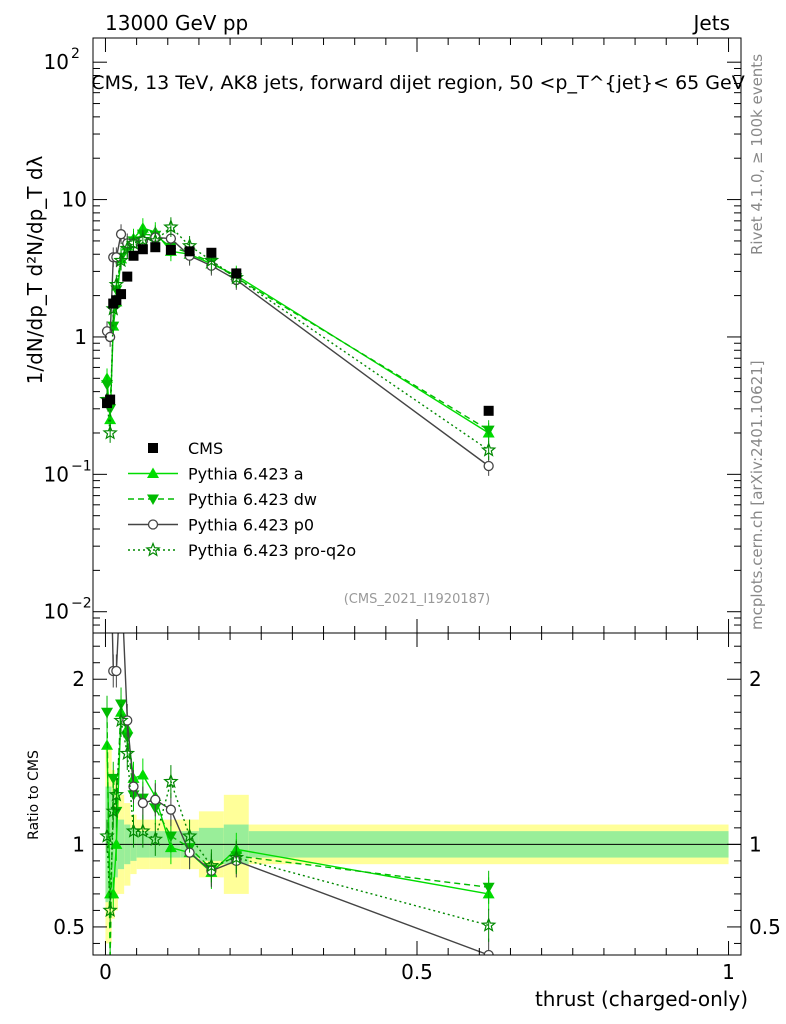  I want to click on ratio-tick-label-right: 1, so click(755, 844).